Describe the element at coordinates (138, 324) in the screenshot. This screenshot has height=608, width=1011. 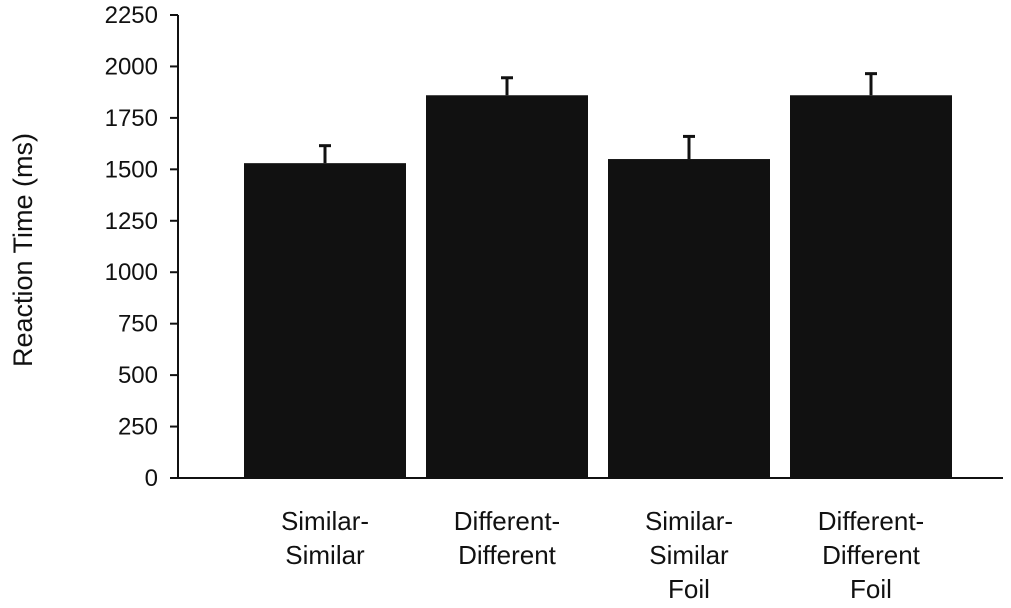
I see `y-tick-label: 750` at that location.